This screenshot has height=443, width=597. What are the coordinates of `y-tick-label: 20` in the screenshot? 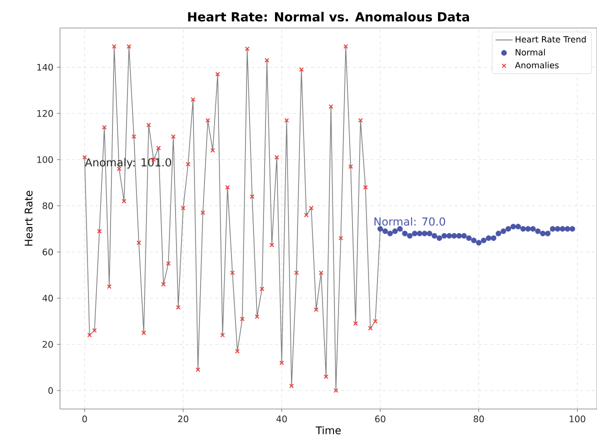 It's located at (47, 344).